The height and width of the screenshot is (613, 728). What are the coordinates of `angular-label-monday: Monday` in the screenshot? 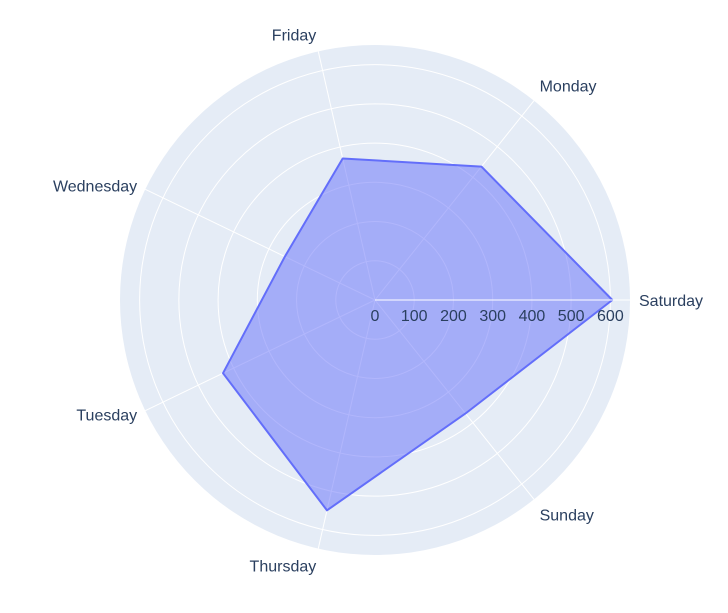 It's located at (568, 87).